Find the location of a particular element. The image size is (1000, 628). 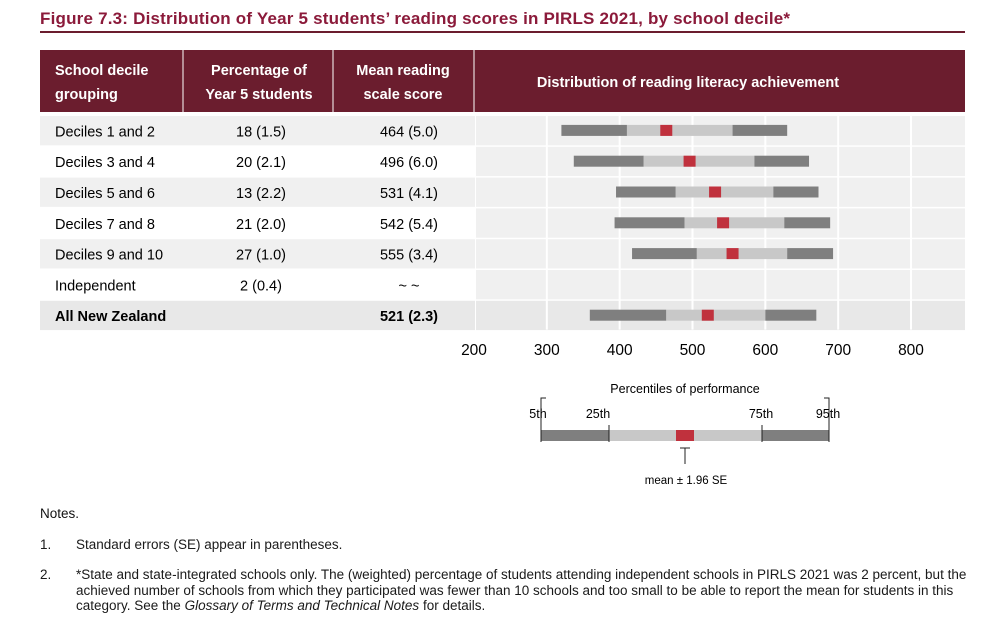

title-rule is located at coordinates (502, 32).